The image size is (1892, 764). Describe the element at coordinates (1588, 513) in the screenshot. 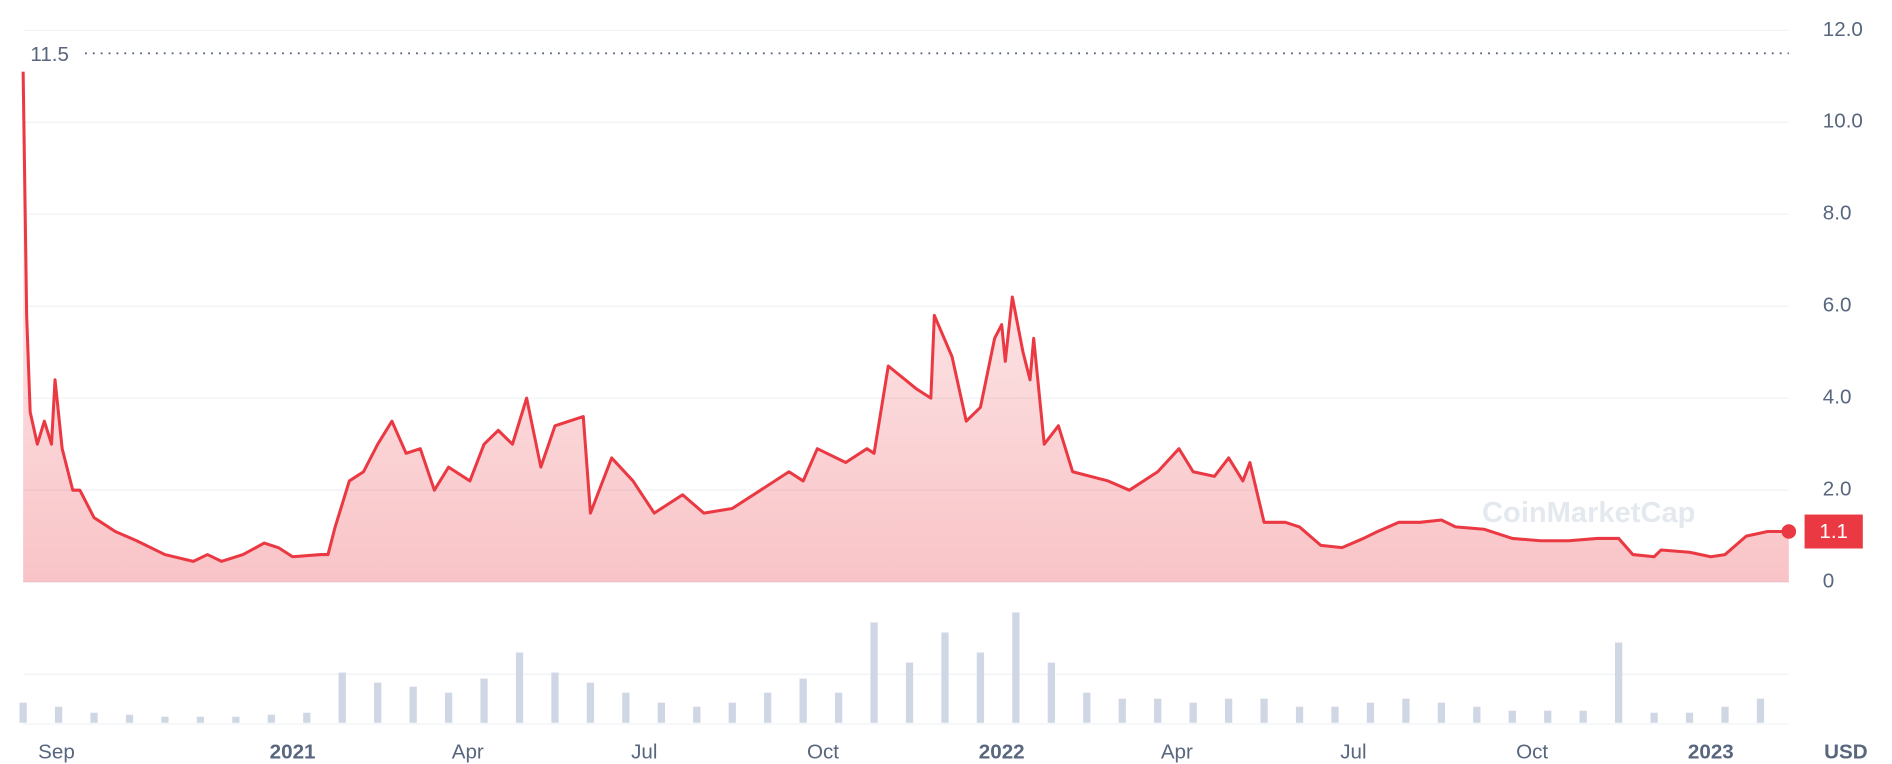

I see `watermark: CoinMarketCap` at that location.